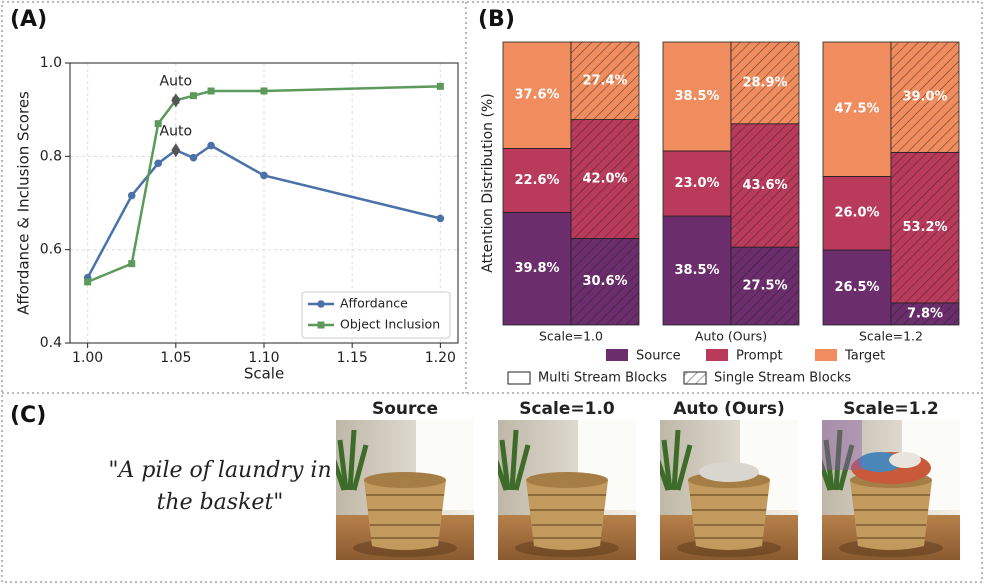 This screenshot has width=984, height=584. Describe the element at coordinates (815, 452) in the screenshot. I see `laundry` at that location.